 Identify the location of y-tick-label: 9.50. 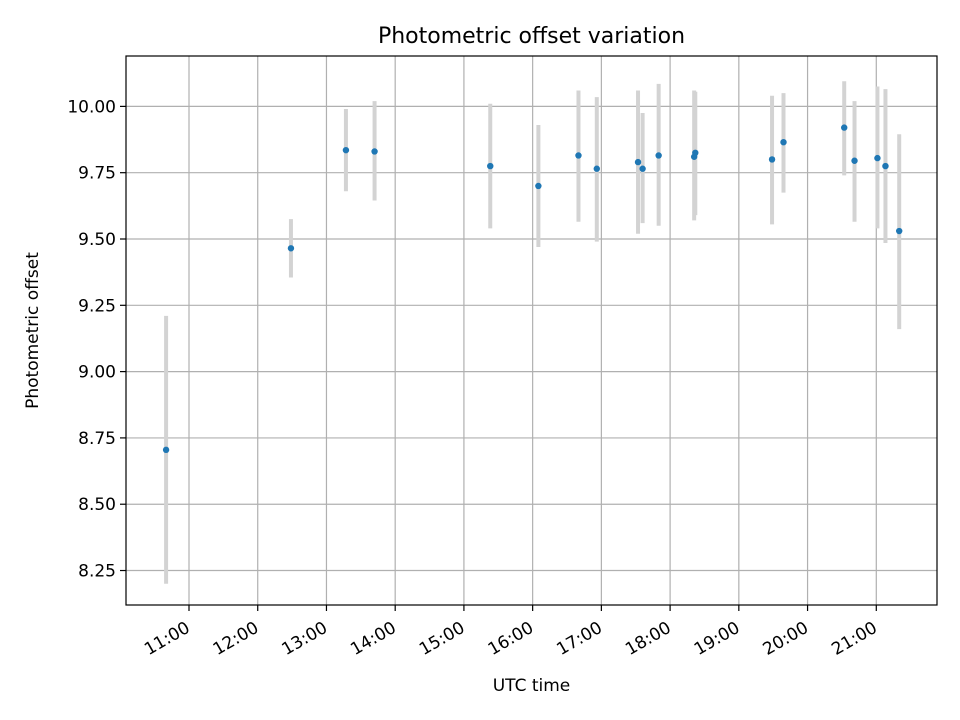
(97, 240).